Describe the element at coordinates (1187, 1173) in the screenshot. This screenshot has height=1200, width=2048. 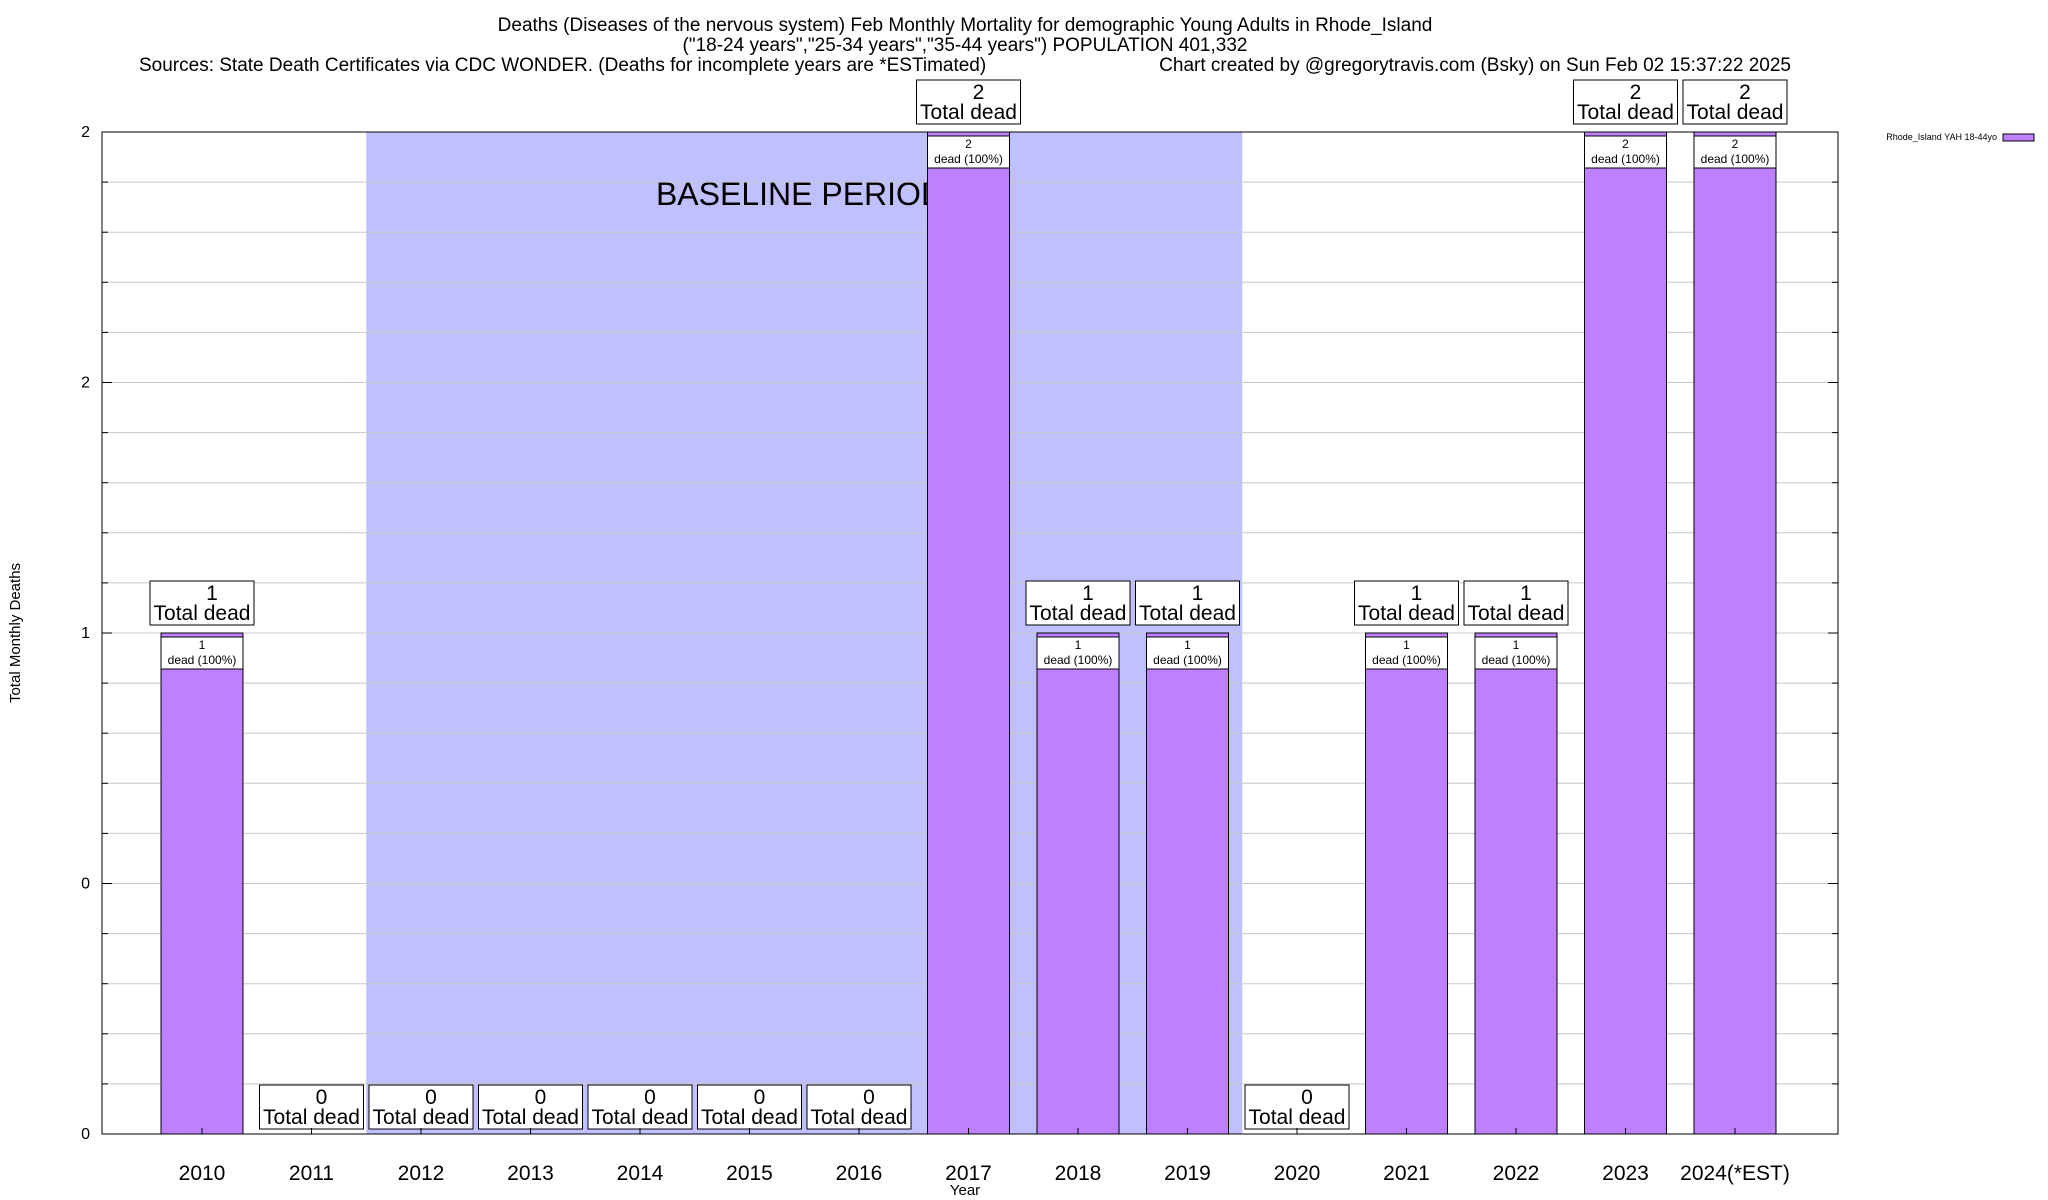
I see `x-tick-label: 2019` at that location.